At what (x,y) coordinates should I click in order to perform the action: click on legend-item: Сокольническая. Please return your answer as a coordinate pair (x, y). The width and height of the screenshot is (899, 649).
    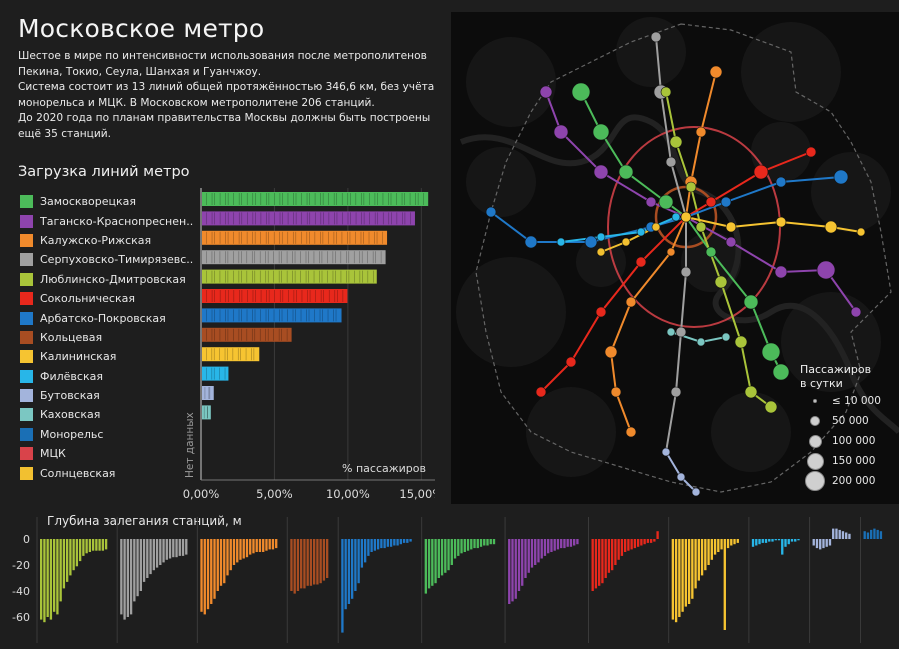
    Looking at the image, I should click on (109, 298).